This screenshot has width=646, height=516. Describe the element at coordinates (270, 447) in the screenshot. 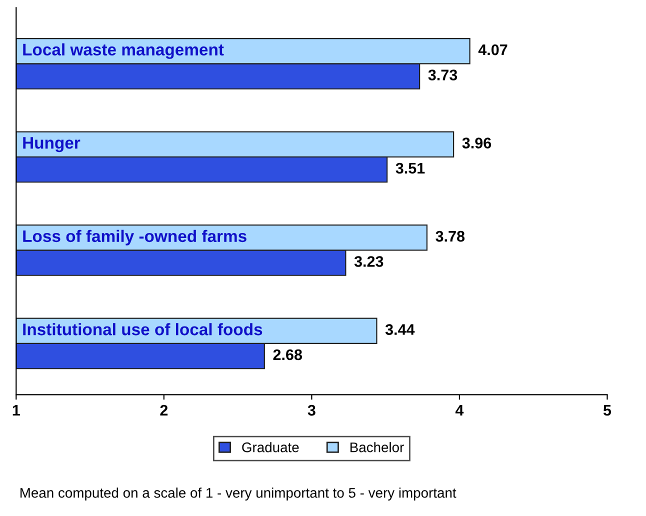

I see `legend-label: Graduate` at that location.